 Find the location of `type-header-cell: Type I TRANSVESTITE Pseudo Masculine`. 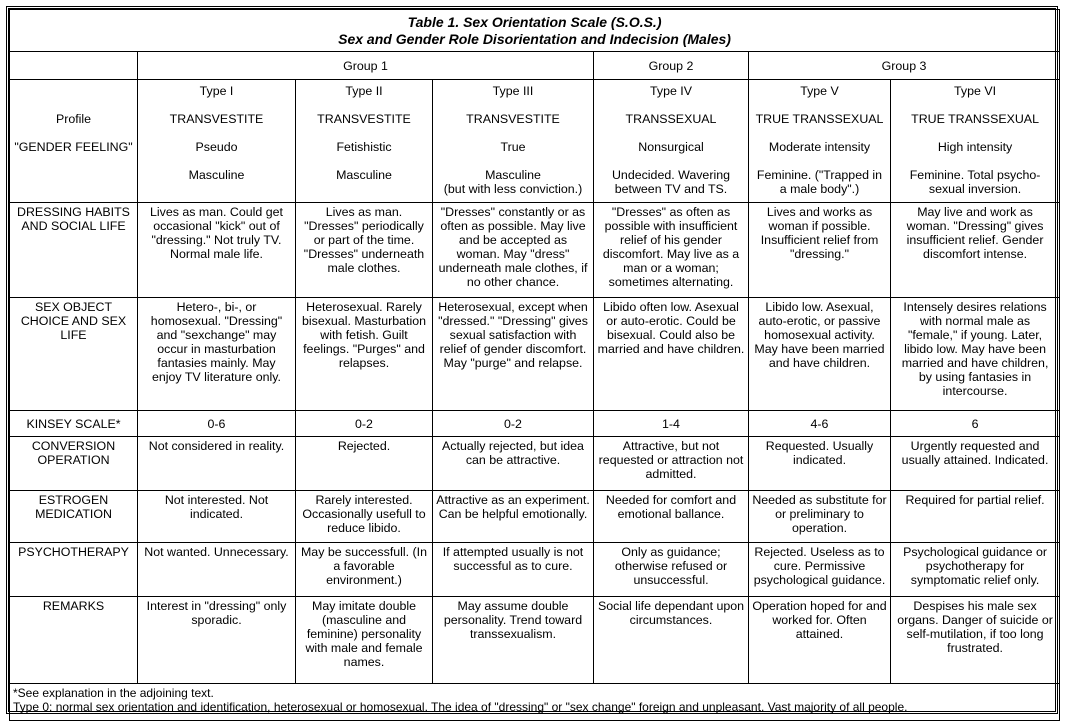

type-header-cell: Type I TRANSVESTITE Pseudo Masculine is located at coordinates (216, 141).